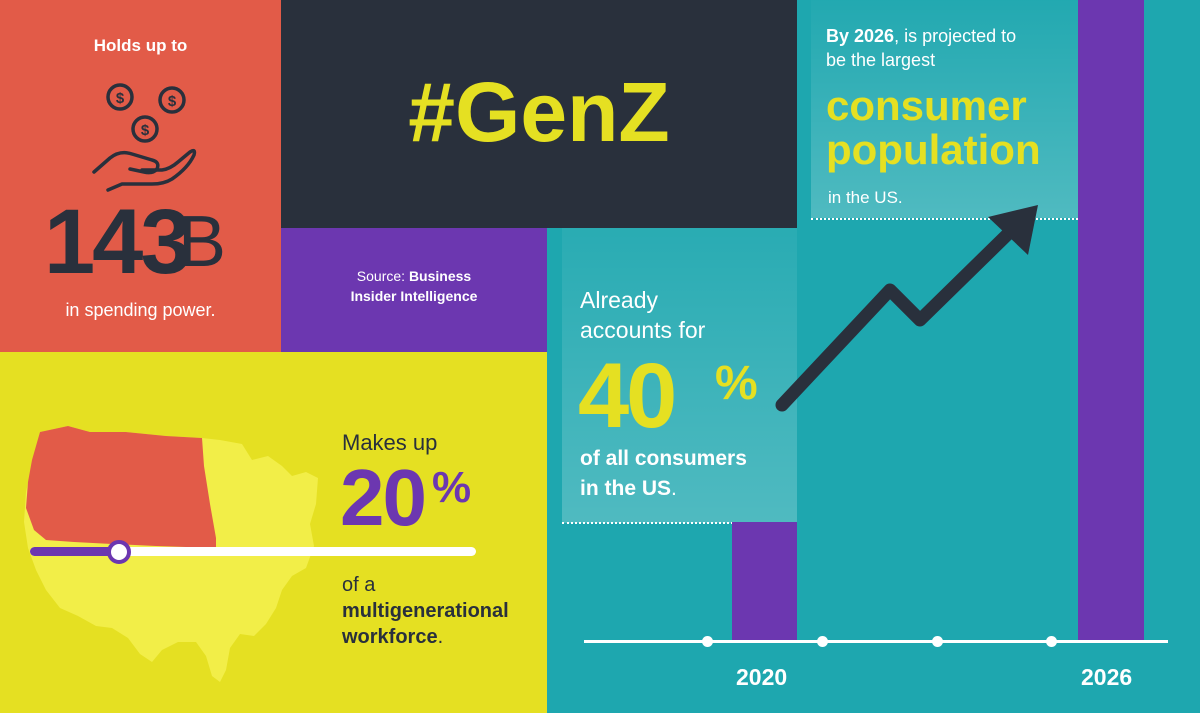 The image size is (1200, 713). What do you see at coordinates (383, 497) in the screenshot?
I see `workforce-percent: 20` at bounding box center [383, 497].